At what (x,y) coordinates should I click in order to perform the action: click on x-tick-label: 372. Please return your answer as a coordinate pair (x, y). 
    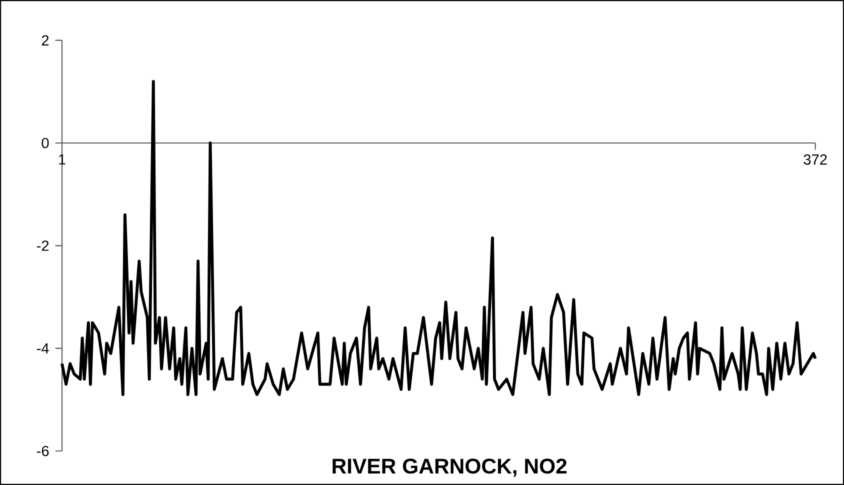
    Looking at the image, I should click on (815, 159).